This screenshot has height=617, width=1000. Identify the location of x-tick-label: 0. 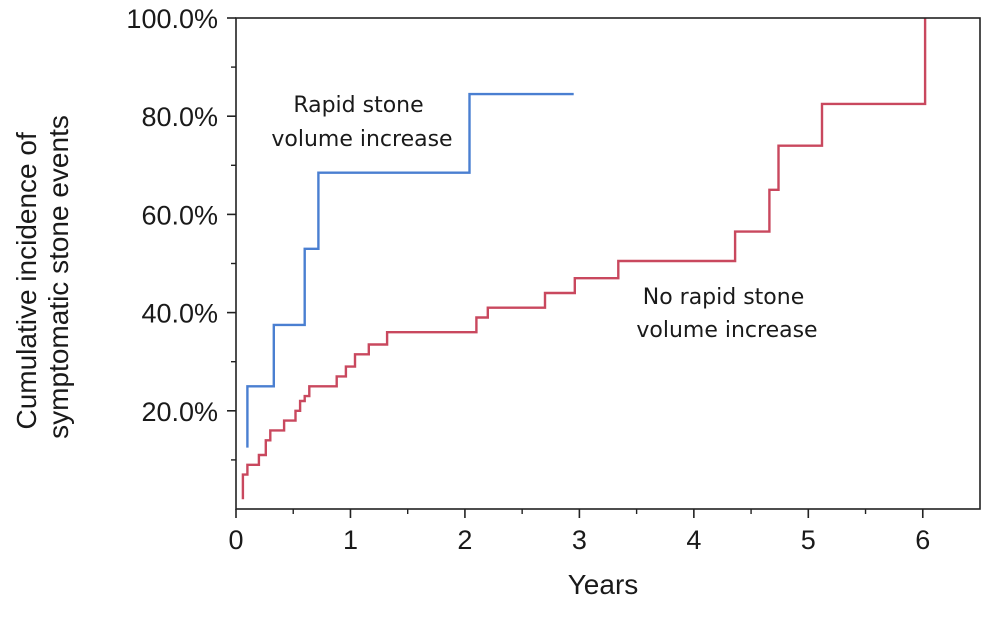
(235, 540).